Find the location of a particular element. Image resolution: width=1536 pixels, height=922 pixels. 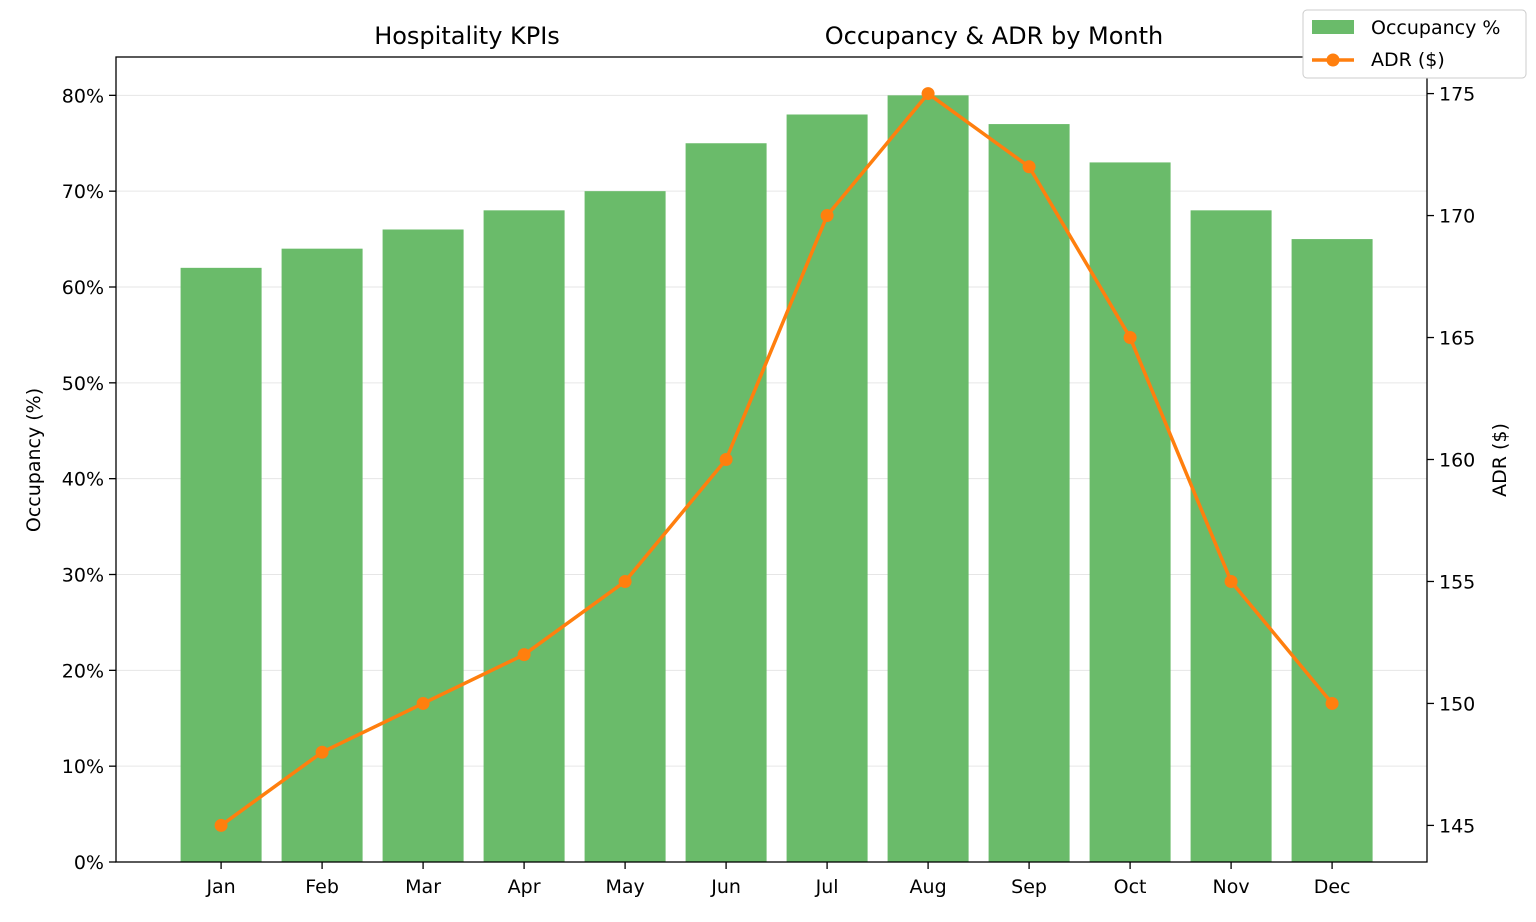

y-left-tick-label: 0% is located at coordinates (89, 863).